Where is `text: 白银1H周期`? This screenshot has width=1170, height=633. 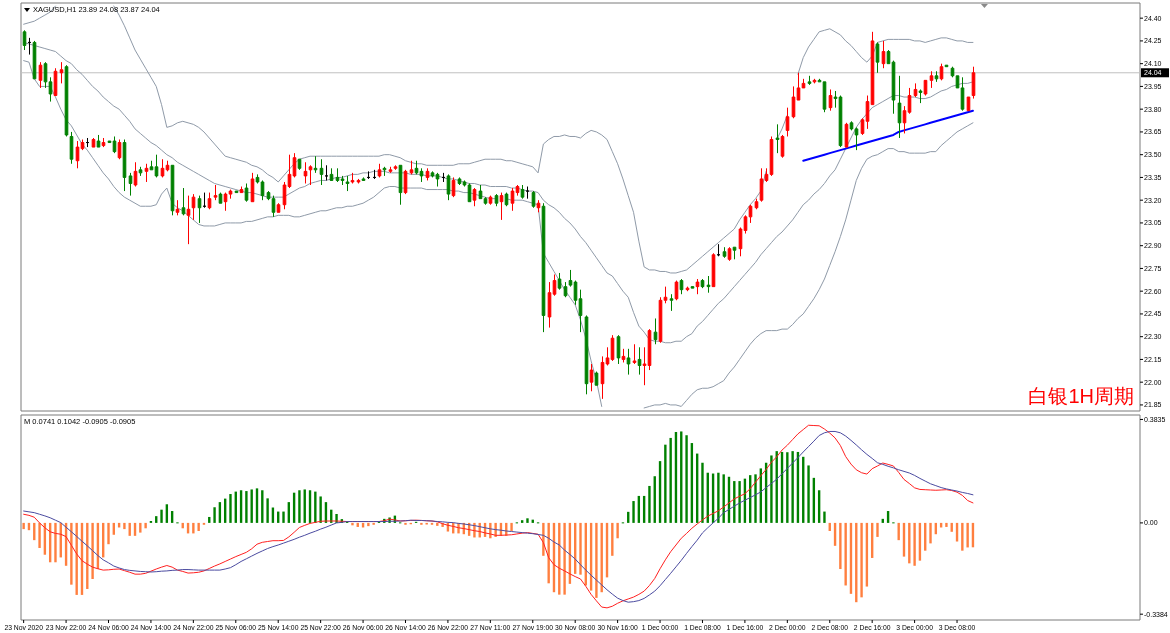
text: 白银1H周期 is located at coordinates (1081, 396).